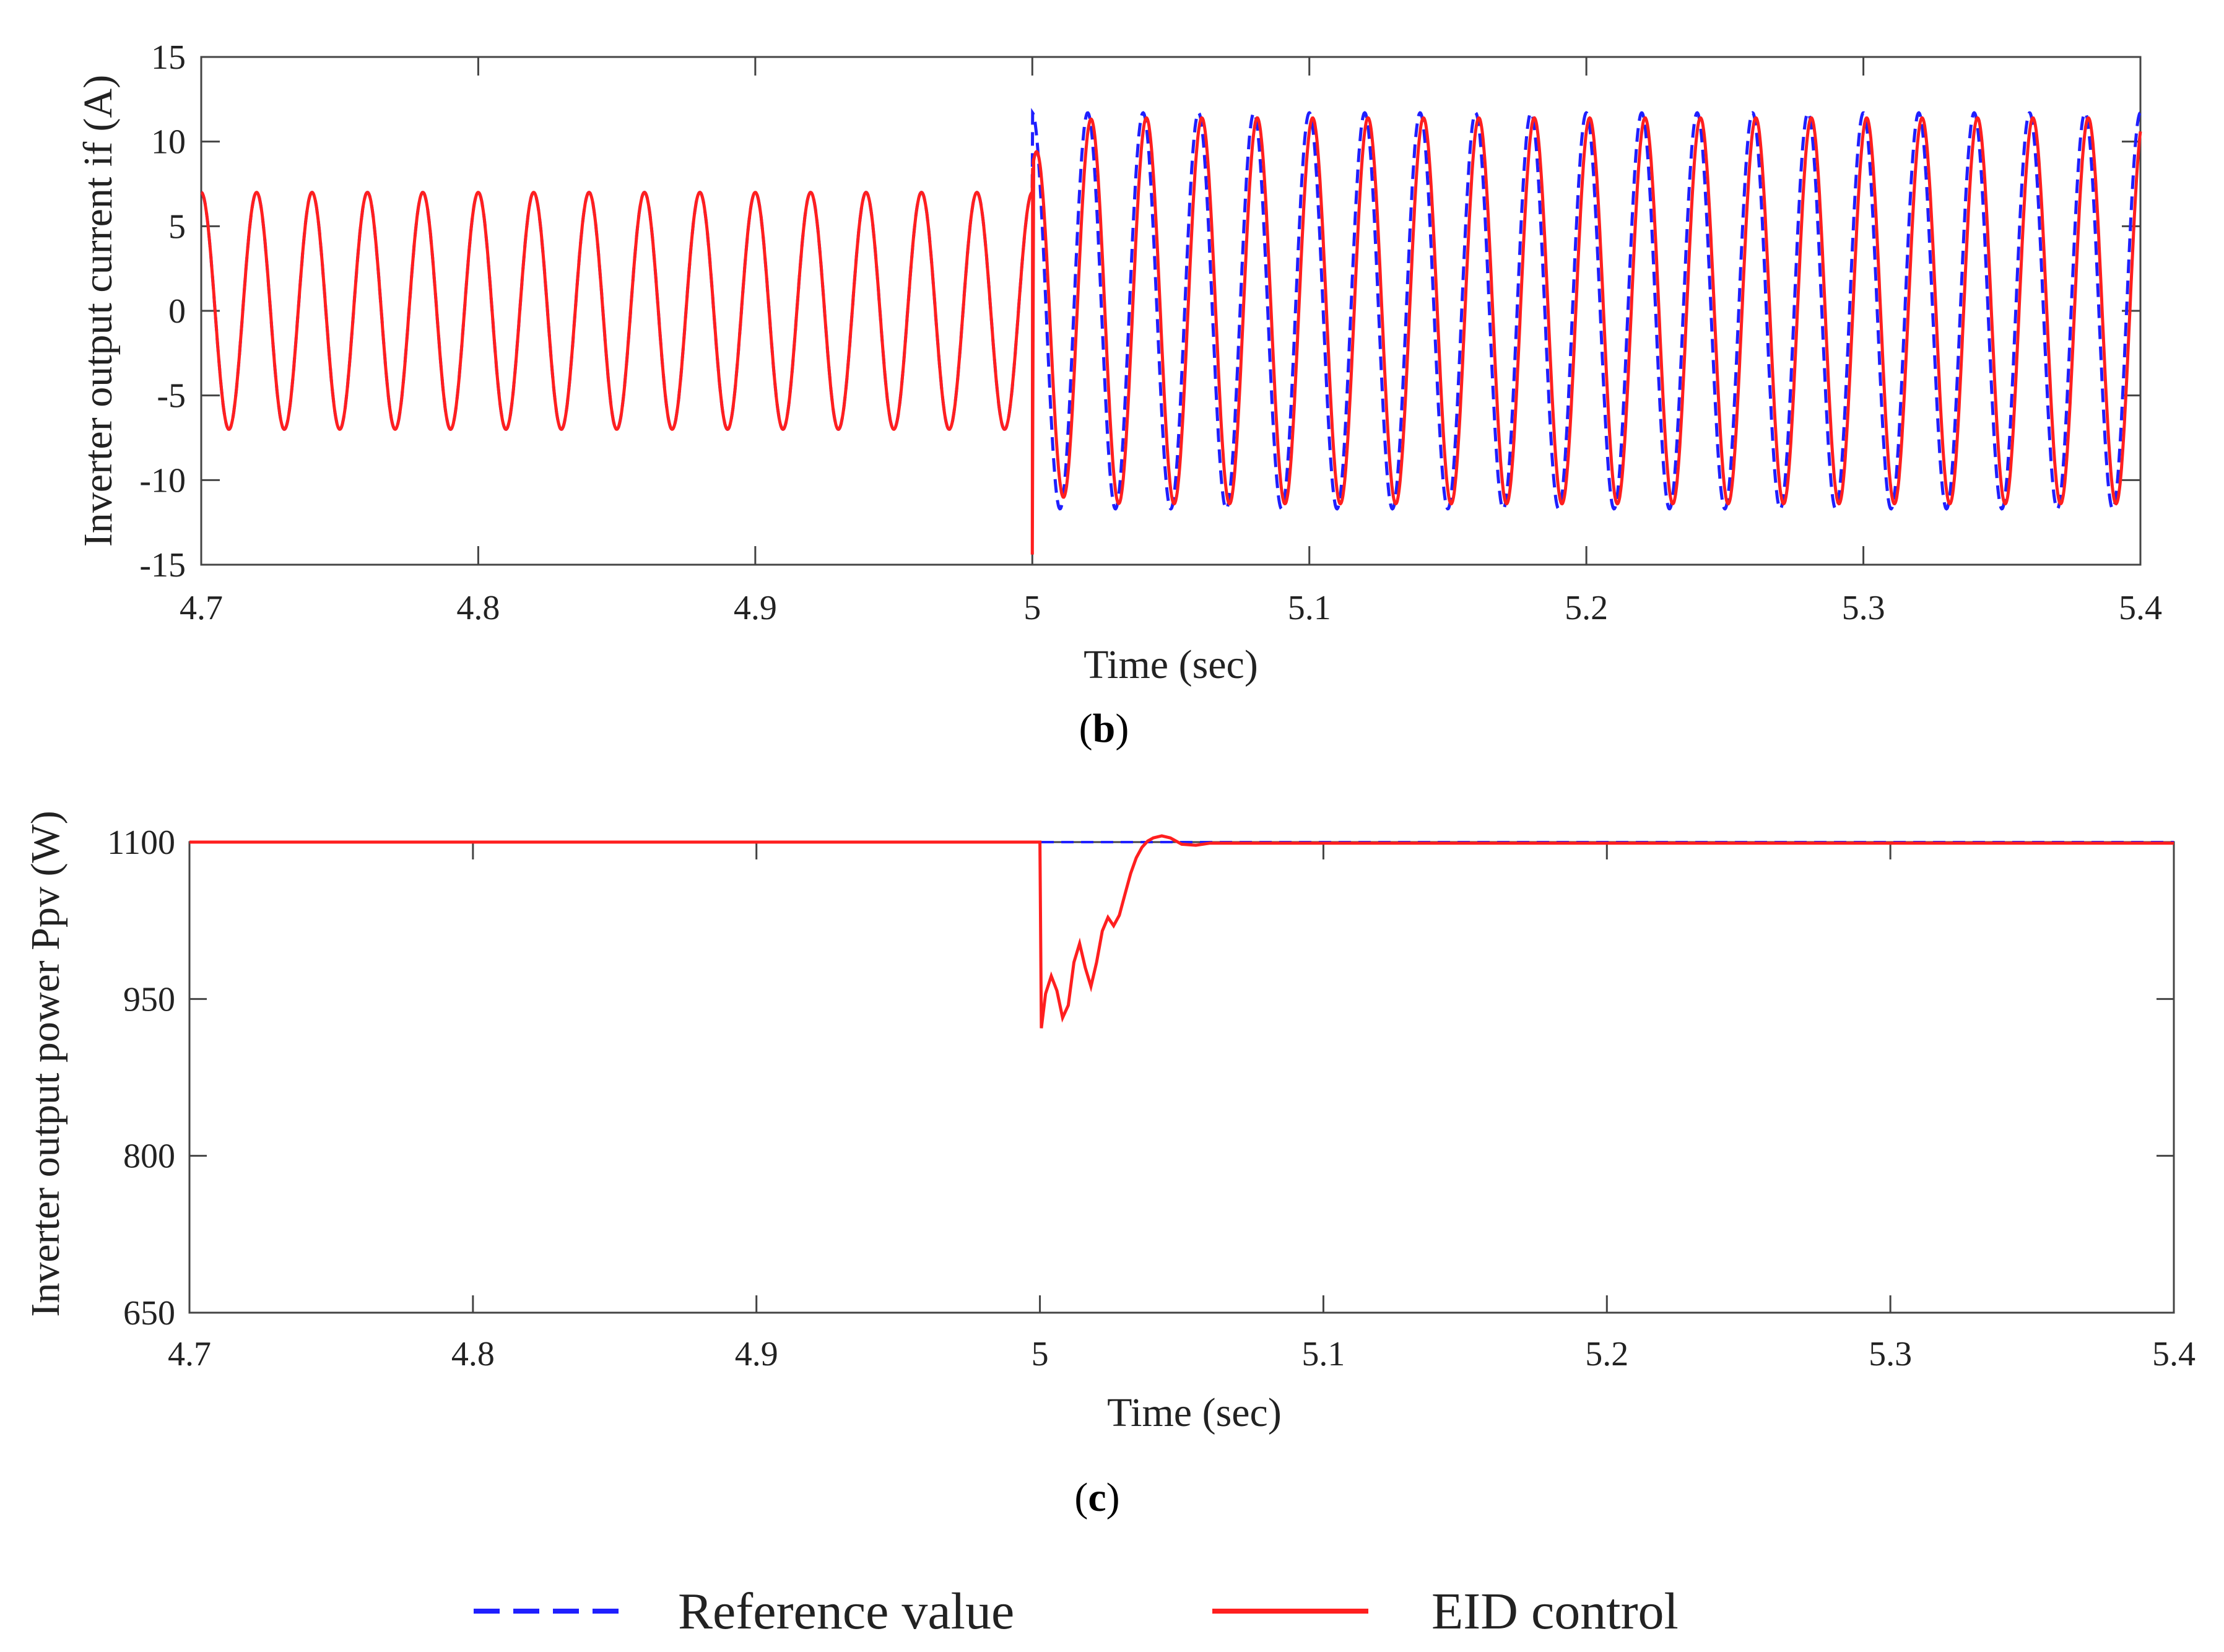 The image size is (2224, 1652). I want to click on y-tick-label: -10, so click(162, 480).